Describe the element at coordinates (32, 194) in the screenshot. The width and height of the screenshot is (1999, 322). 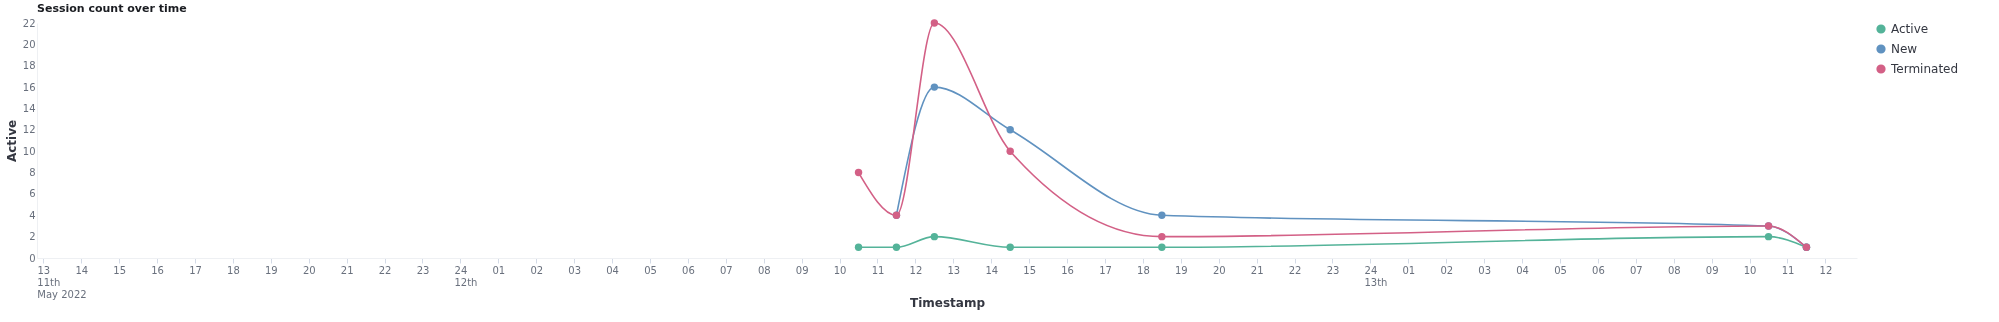
I see `y-tick-label: 6` at that location.